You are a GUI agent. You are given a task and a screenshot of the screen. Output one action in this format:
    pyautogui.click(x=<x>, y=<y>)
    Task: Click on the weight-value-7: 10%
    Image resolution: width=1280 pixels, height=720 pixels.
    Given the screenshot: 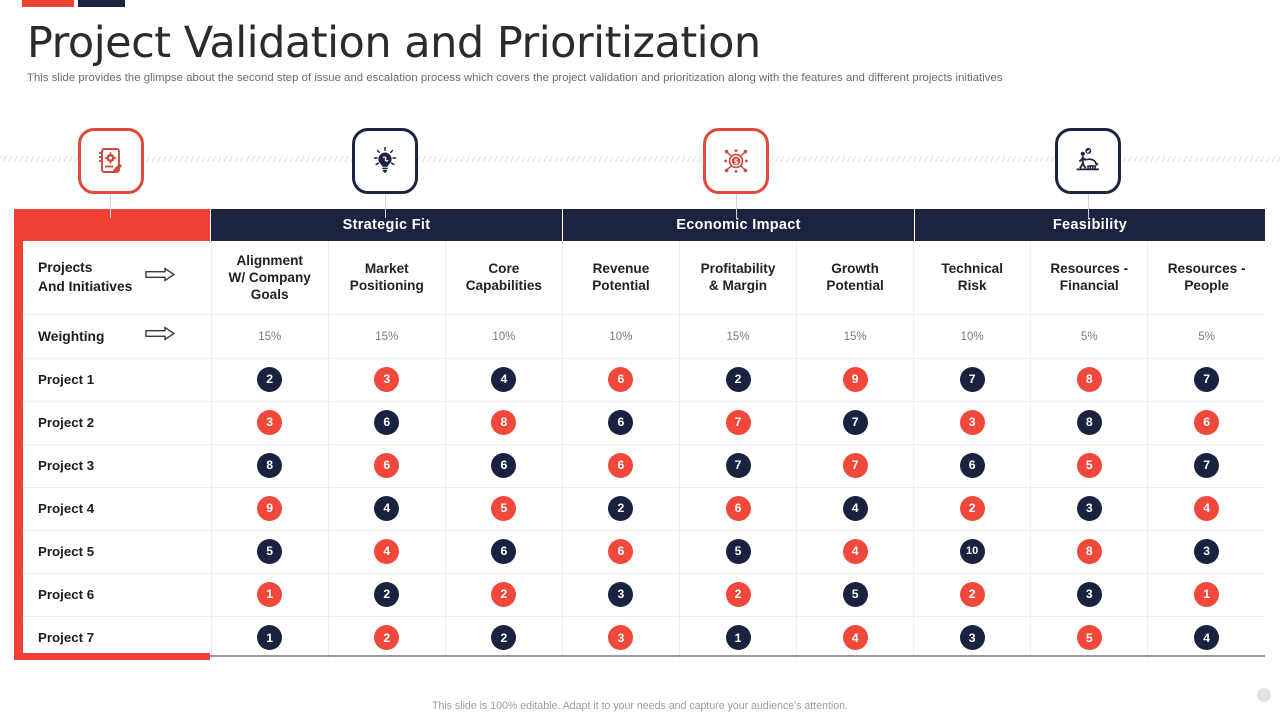 What is the action you would take?
    pyautogui.click(x=972, y=336)
    